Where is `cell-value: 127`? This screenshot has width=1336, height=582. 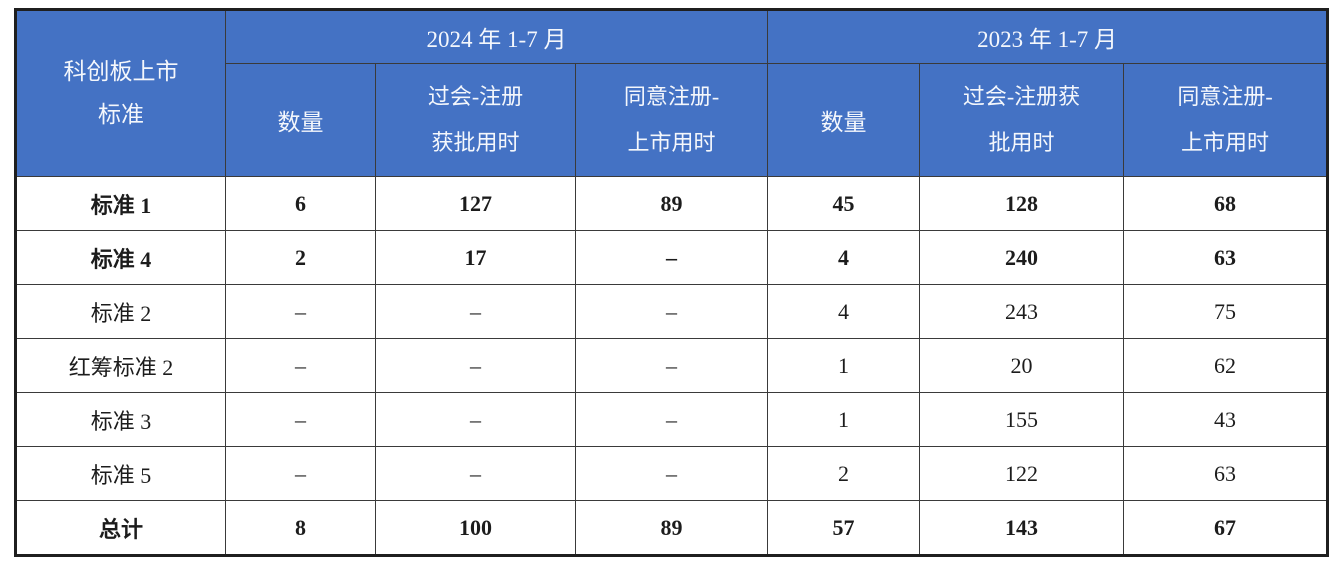
cell-value: 127 is located at coordinates (475, 203).